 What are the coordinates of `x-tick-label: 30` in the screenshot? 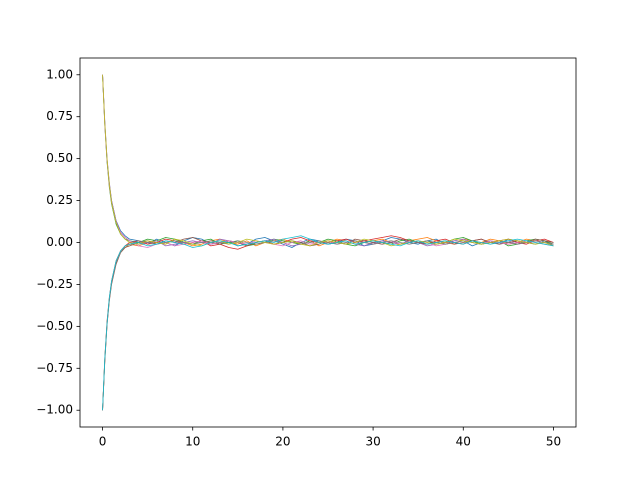 It's located at (372, 442).